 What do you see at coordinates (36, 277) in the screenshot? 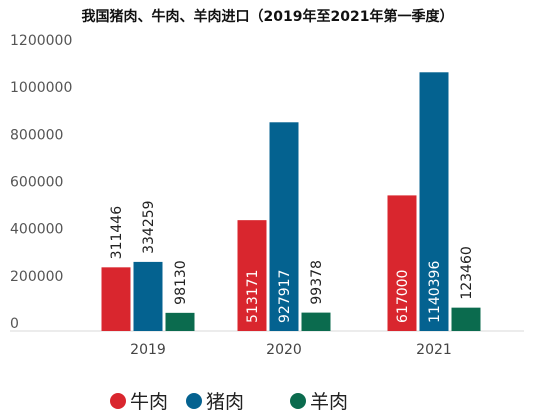
I see `y-tick-label: 200000` at bounding box center [36, 277].